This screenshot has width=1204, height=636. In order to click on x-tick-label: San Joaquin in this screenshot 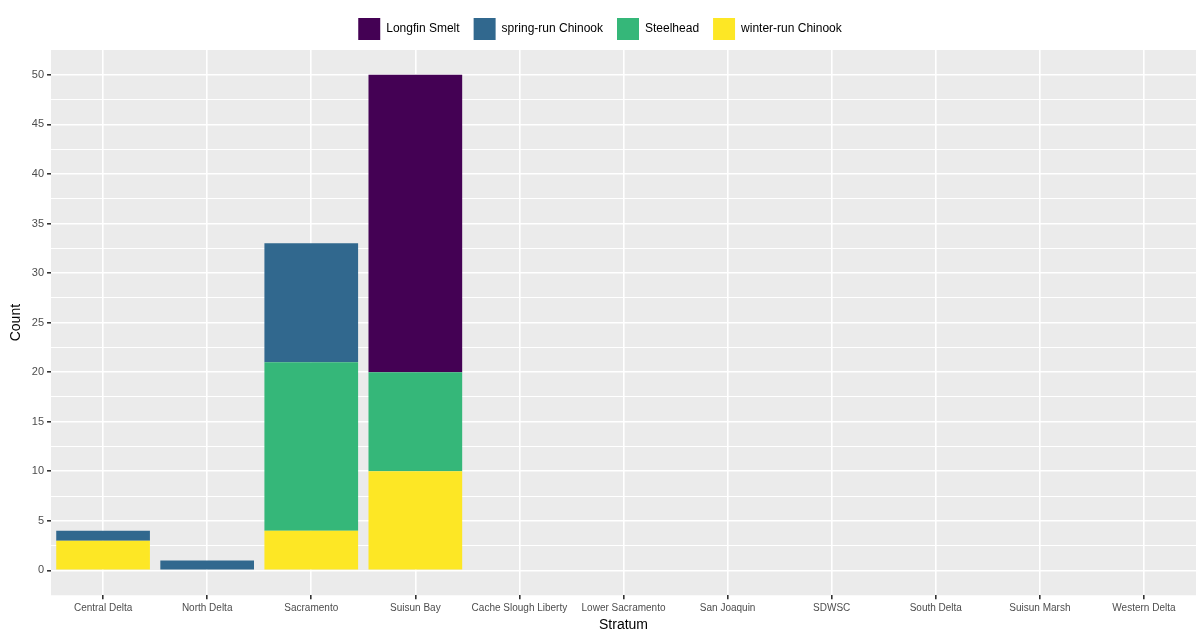, I will do `click(727, 607)`.